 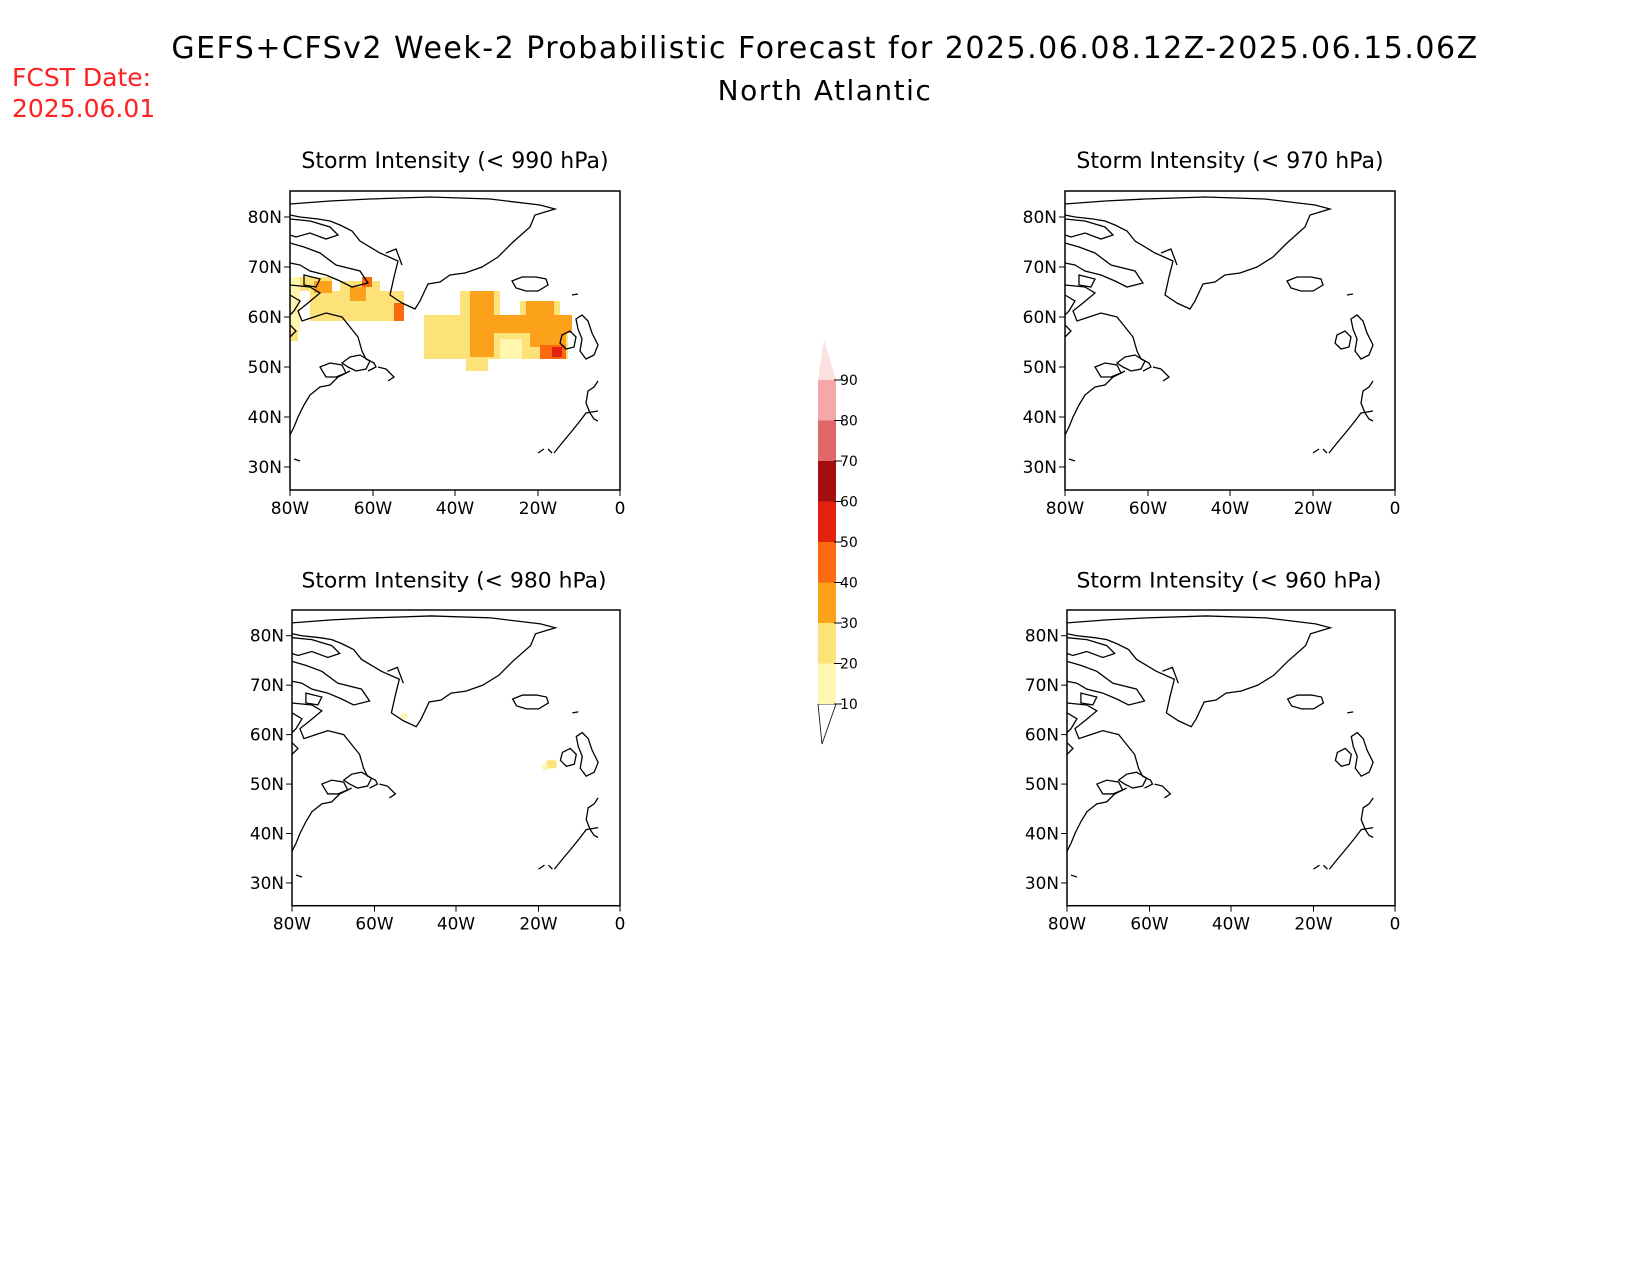 What do you see at coordinates (1229, 161) in the screenshot?
I see `panel-title: Storm Intensity (< 970 hPa)` at bounding box center [1229, 161].